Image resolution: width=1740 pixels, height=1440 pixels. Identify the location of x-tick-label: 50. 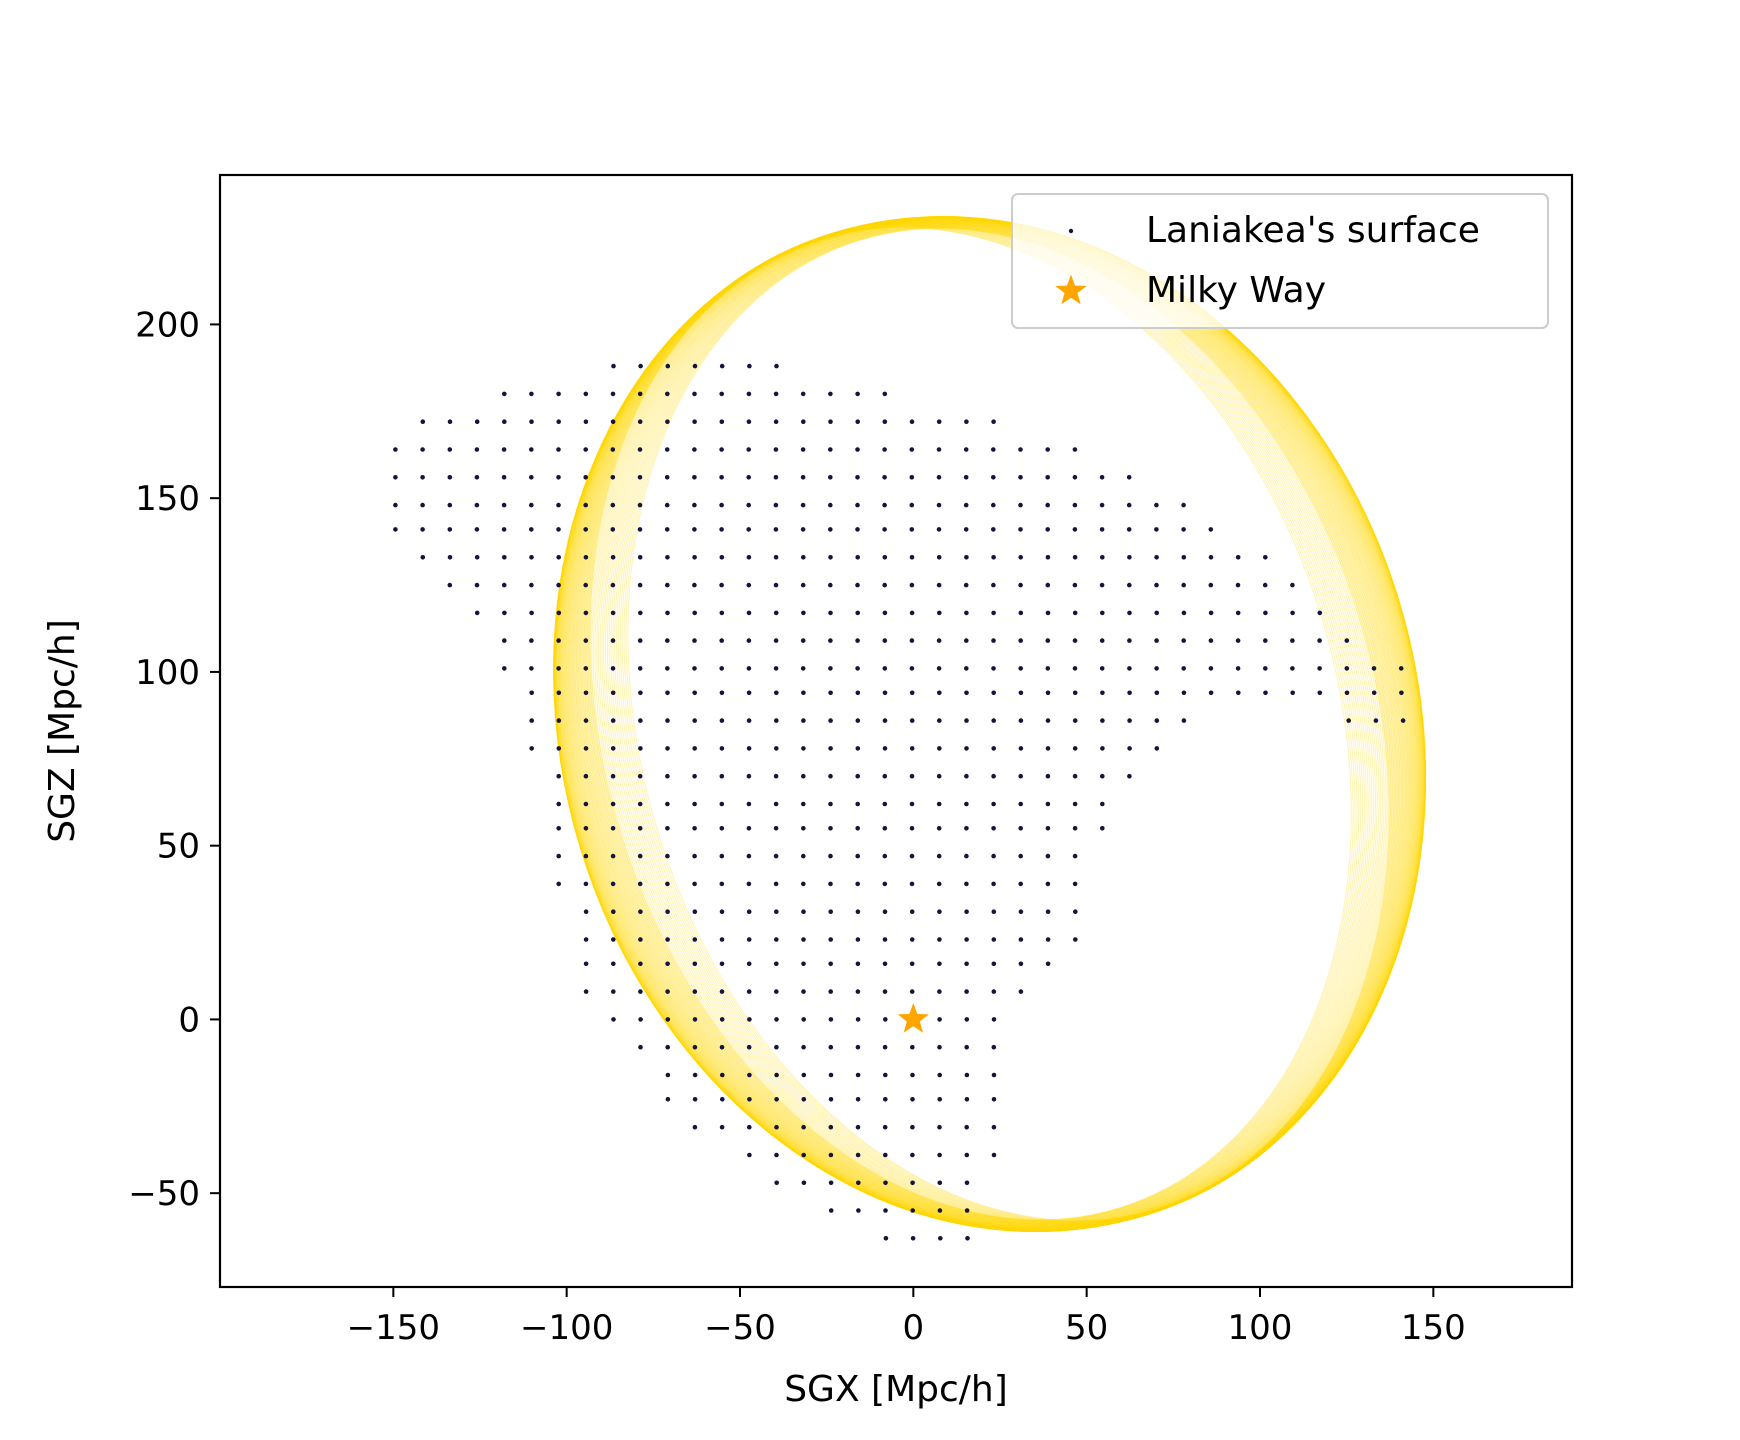
(1086, 1328).